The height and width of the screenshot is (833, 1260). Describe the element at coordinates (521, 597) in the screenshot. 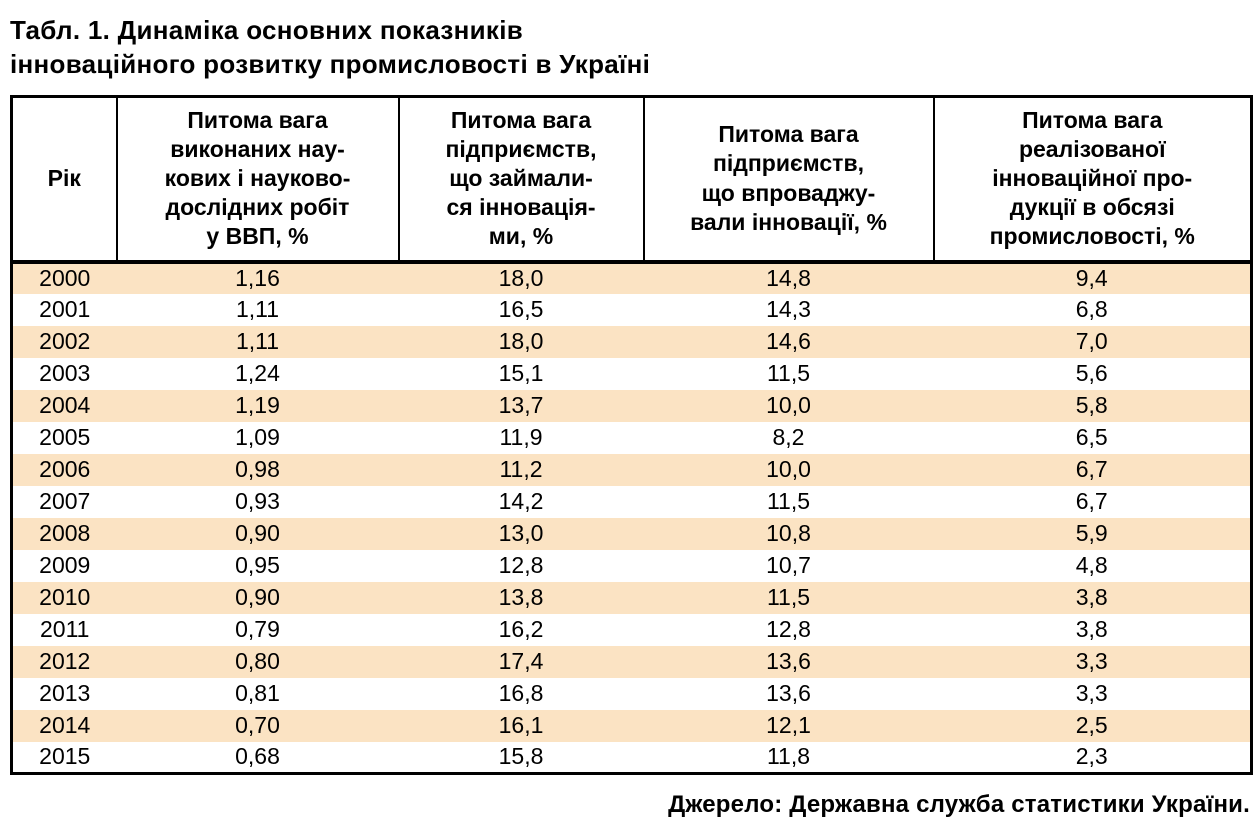

I see `value-cell: 13,8` at that location.